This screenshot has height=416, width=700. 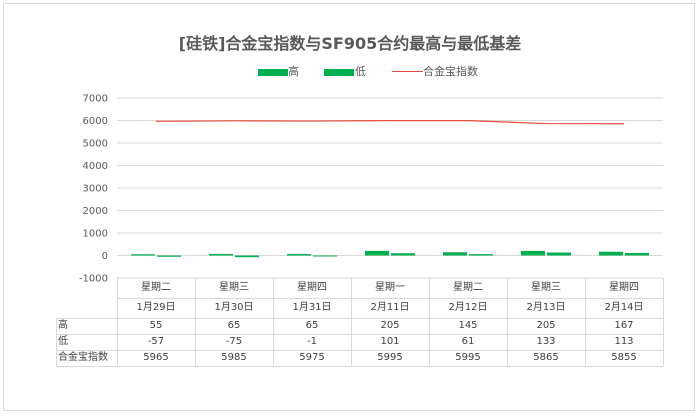 What do you see at coordinates (95, 234) in the screenshot?
I see `y-tick-label: 1000` at bounding box center [95, 234].